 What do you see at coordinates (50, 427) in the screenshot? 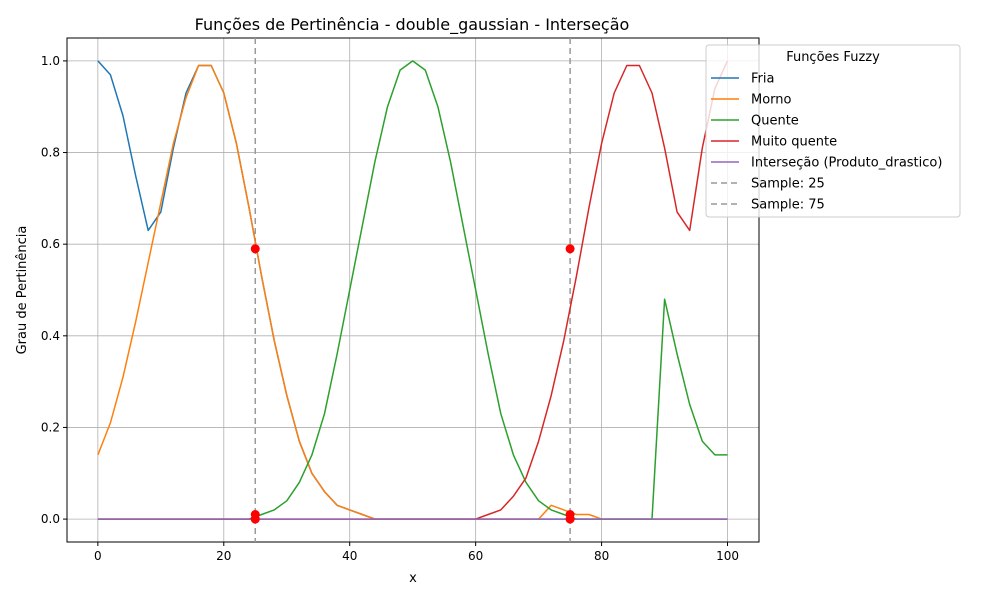
I see `y-tick-label-1: 0.2` at bounding box center [50, 427].